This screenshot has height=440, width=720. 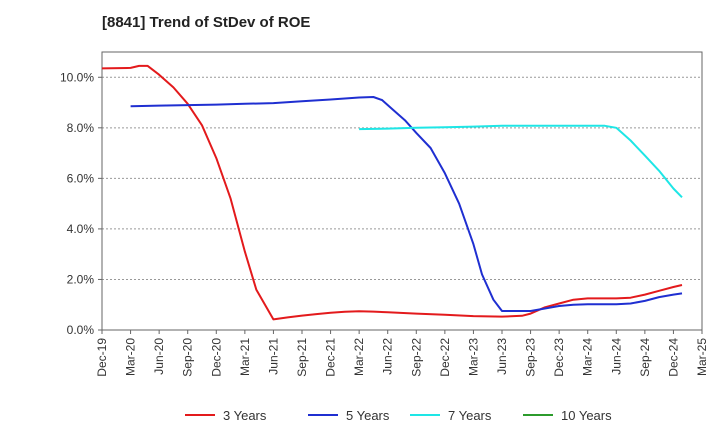 What do you see at coordinates (398, 415) in the screenshot?
I see `legend: 3 Years 5 Years 7 Years 10 Years` at bounding box center [398, 415].